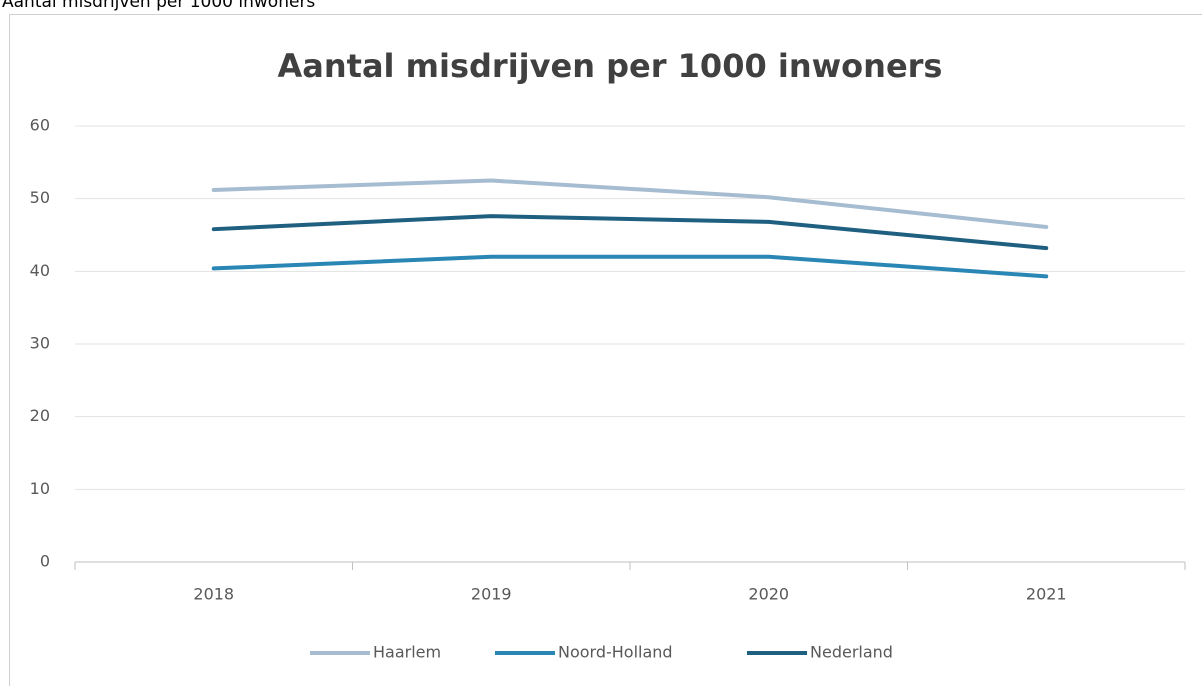  I want to click on y-tick-label: 60, so click(40, 125).